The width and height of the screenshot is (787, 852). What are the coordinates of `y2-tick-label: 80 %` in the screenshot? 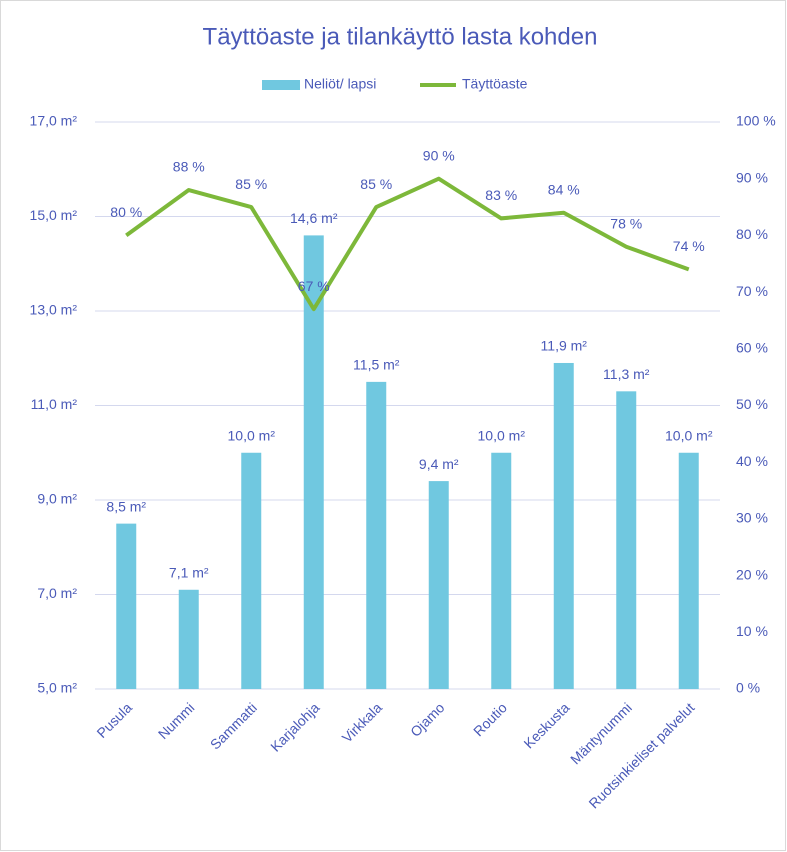 It's located at (752, 234).